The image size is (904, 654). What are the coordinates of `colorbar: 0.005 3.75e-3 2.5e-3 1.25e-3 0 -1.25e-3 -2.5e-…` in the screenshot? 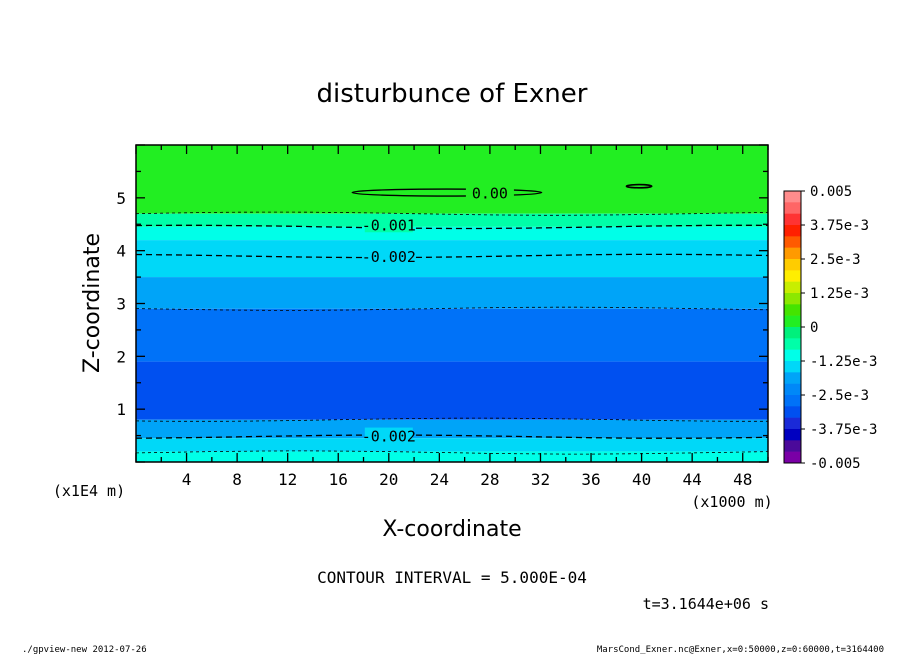 It's located at (830, 328).